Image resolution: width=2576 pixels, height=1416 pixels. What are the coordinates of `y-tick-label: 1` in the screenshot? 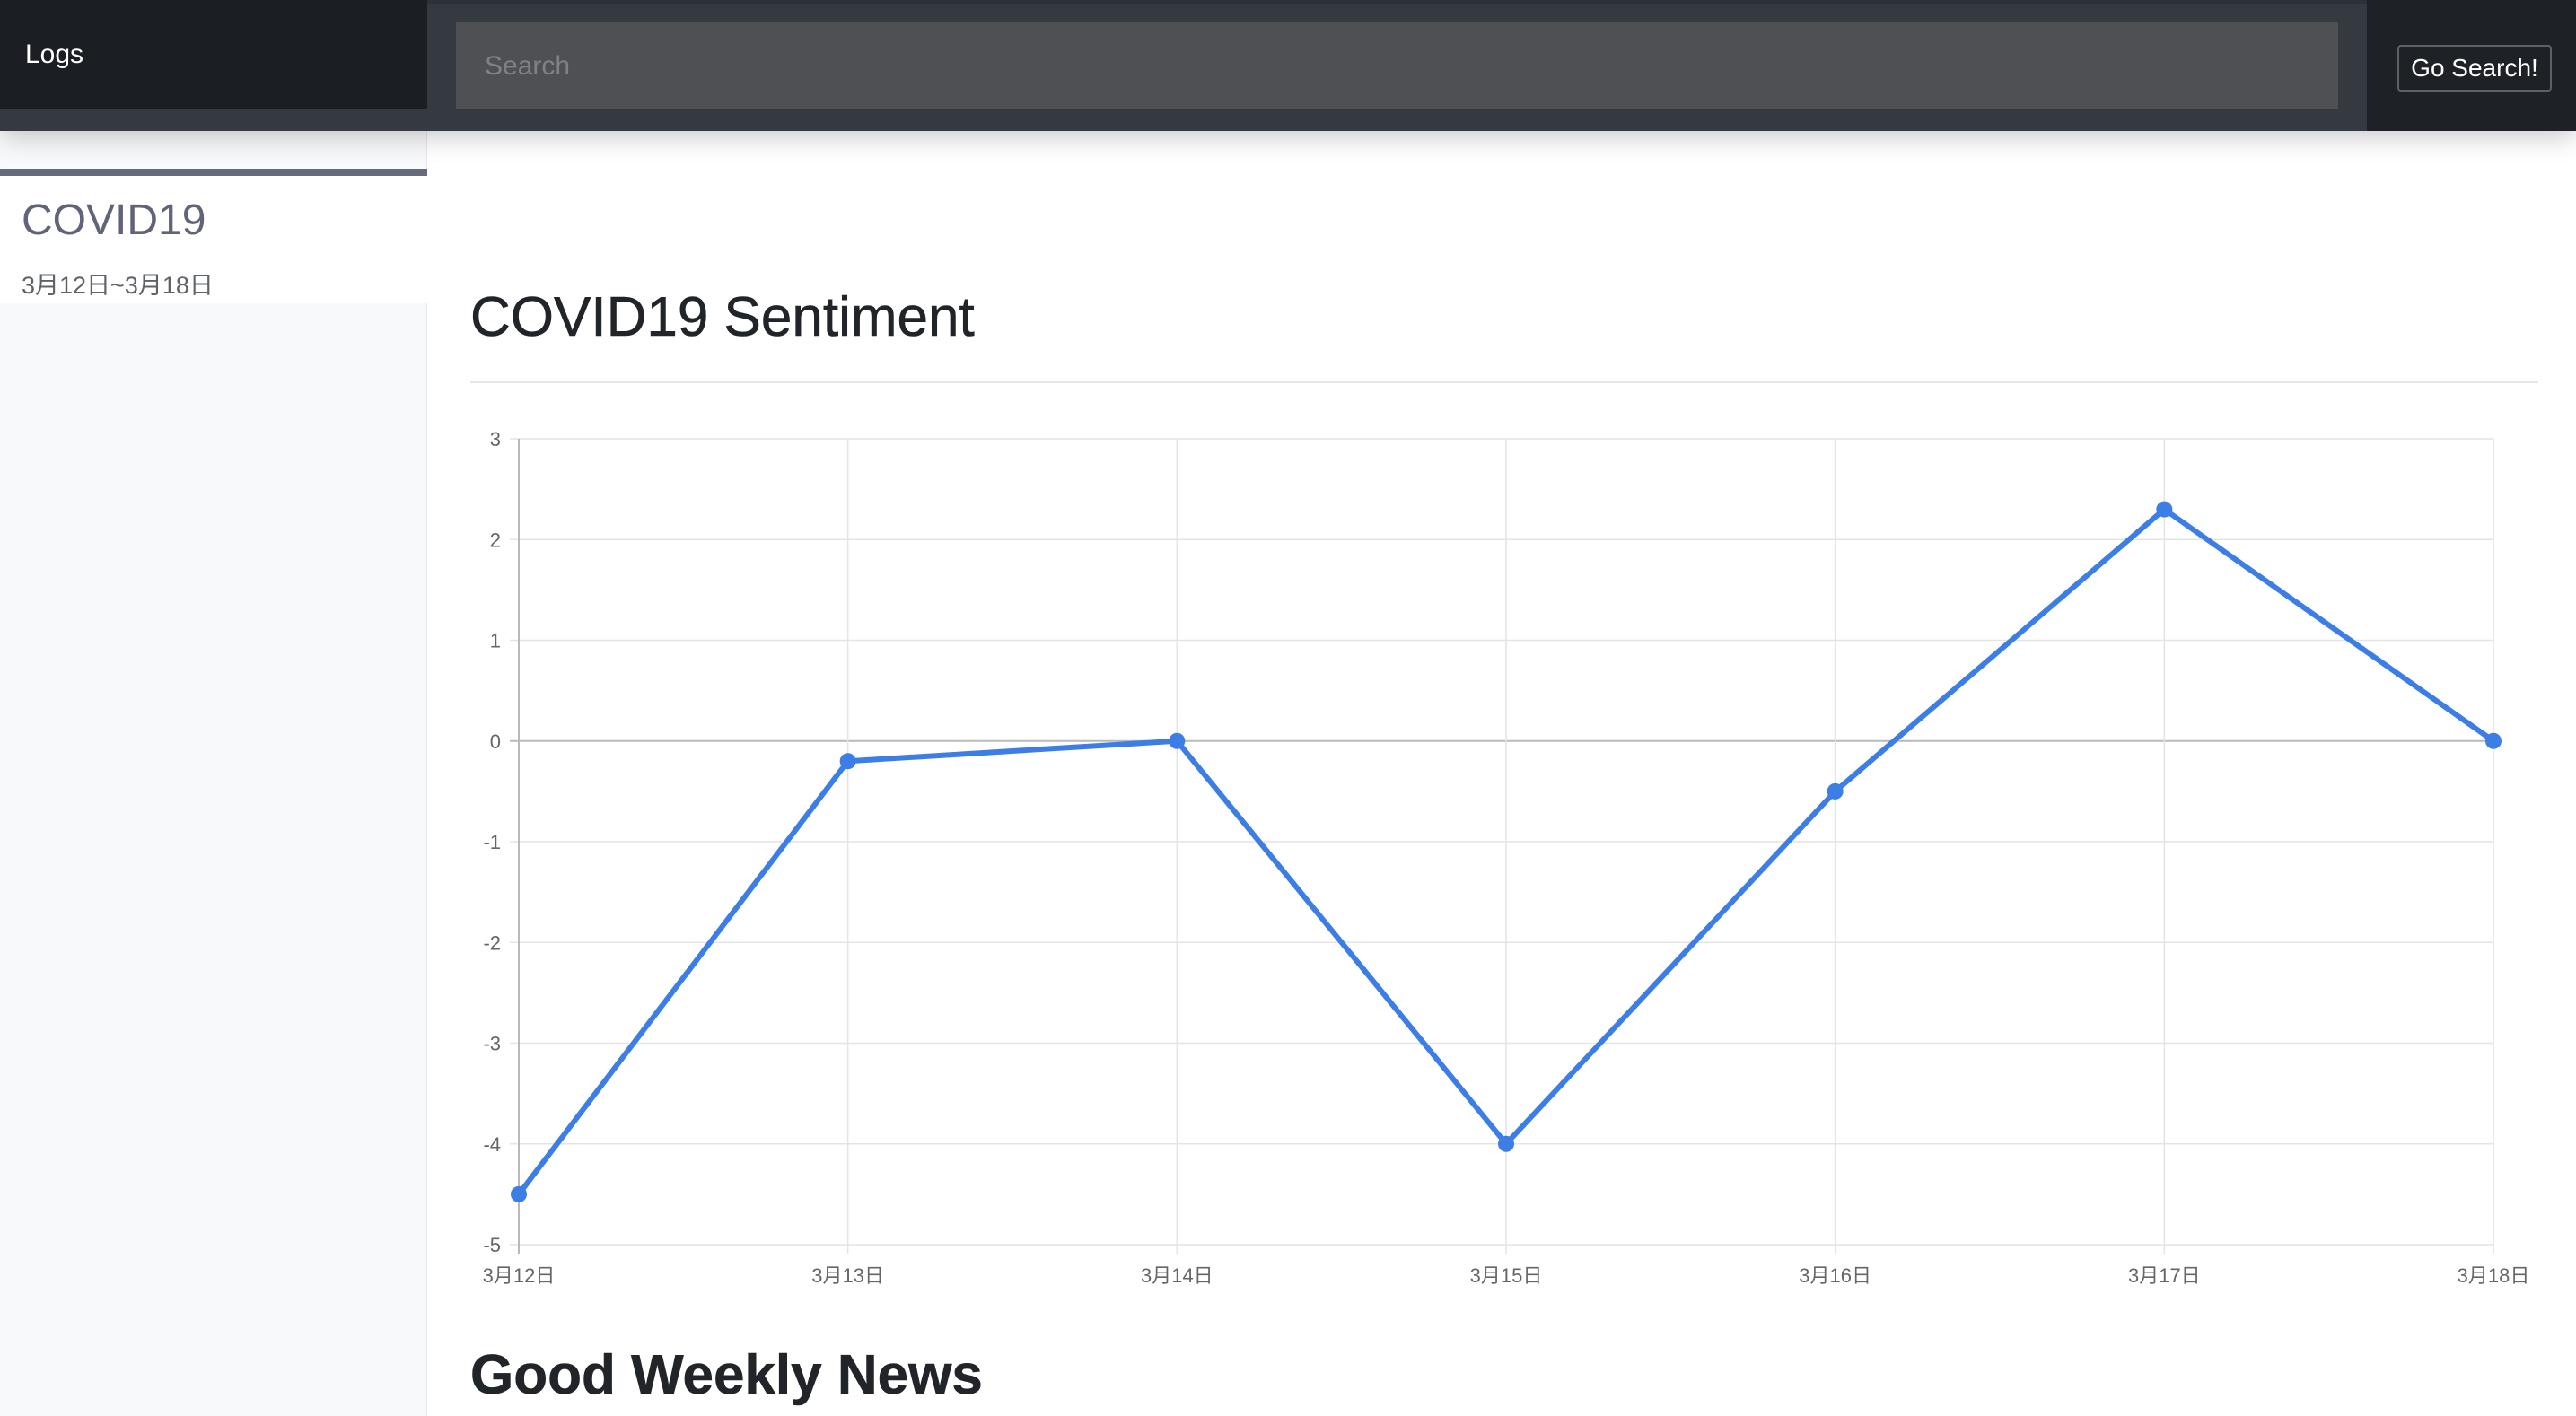 It's located at (495, 641).